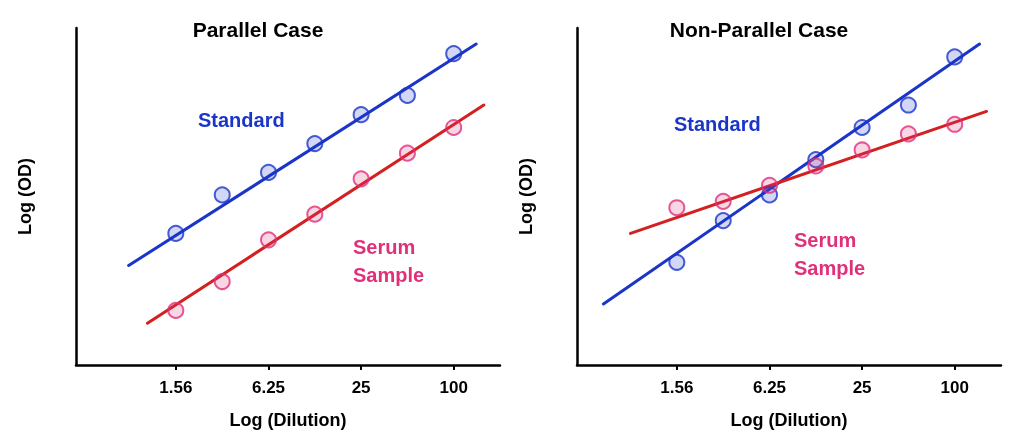  I want to click on chart-title: Non-Parallel Case, so click(759, 29).